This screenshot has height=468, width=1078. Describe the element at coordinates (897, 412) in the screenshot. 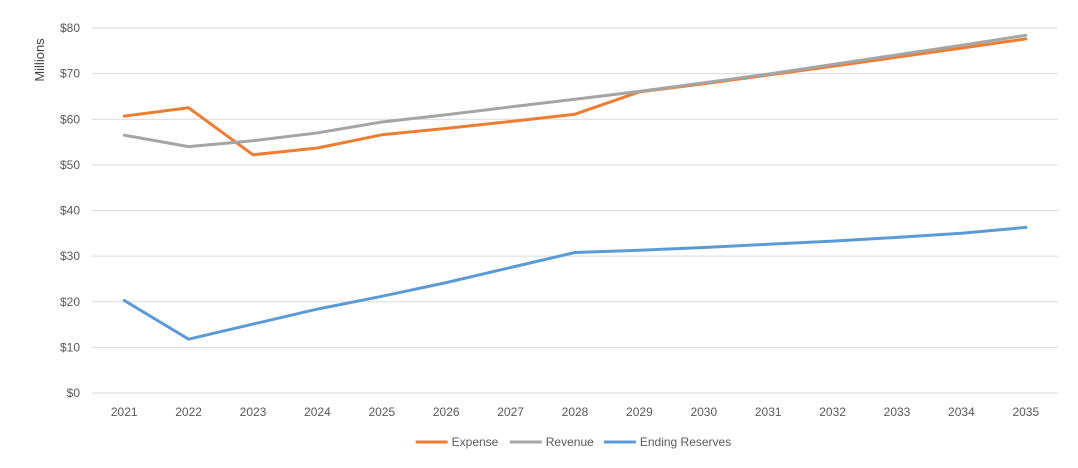

I see `x-tick-label: 2033` at that location.